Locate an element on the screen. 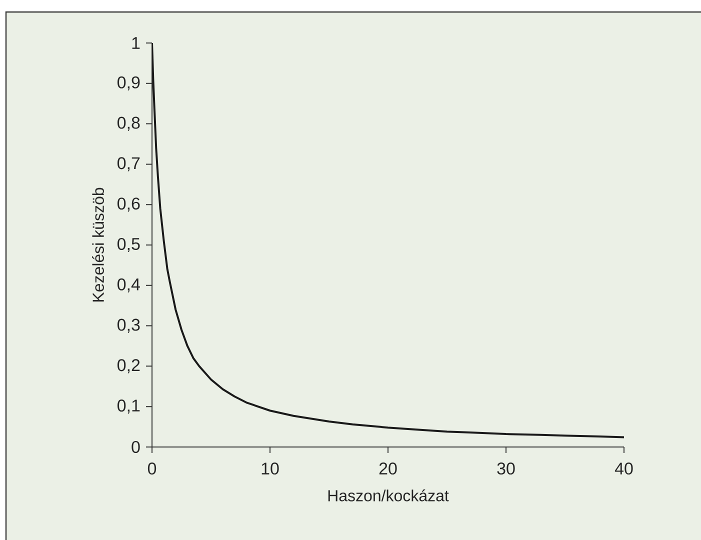 The width and height of the screenshot is (701, 540). y-tick-label: 0,6 is located at coordinates (129, 205).